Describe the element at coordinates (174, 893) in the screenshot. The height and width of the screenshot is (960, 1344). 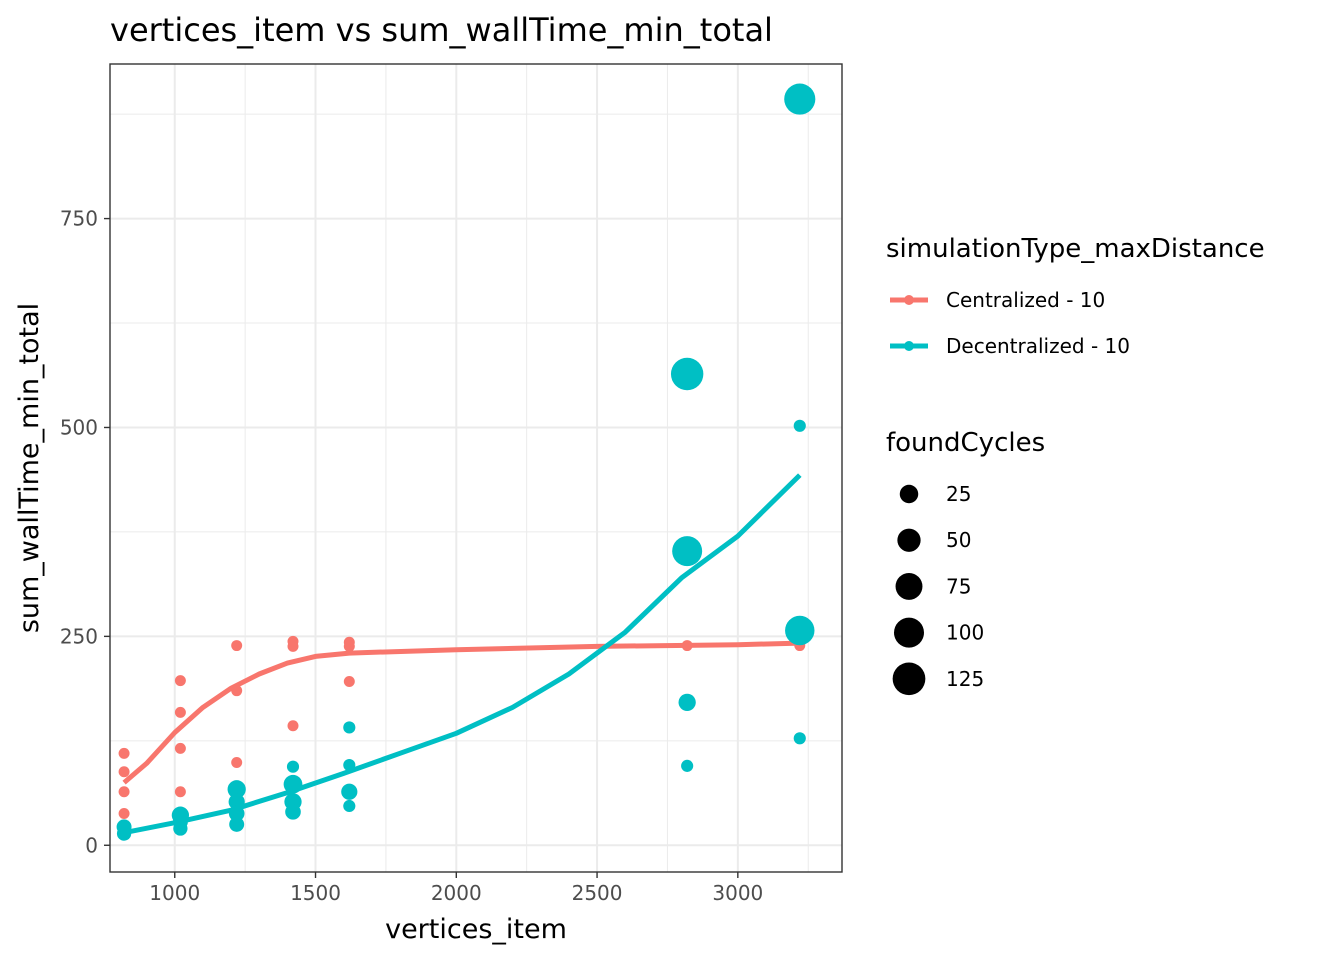
I see `x-tick-label: 1000` at that location.